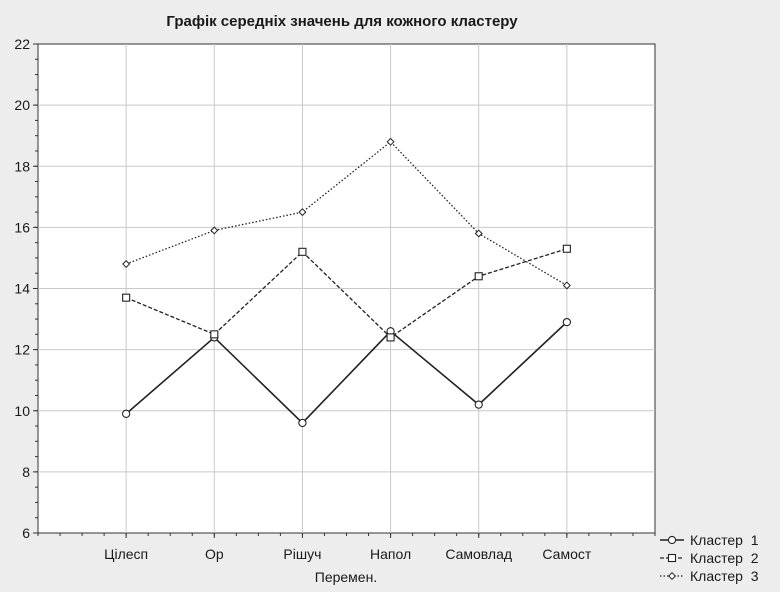  What do you see at coordinates (126, 554) in the screenshot?
I see `x-tick-label: Цілесп` at bounding box center [126, 554].